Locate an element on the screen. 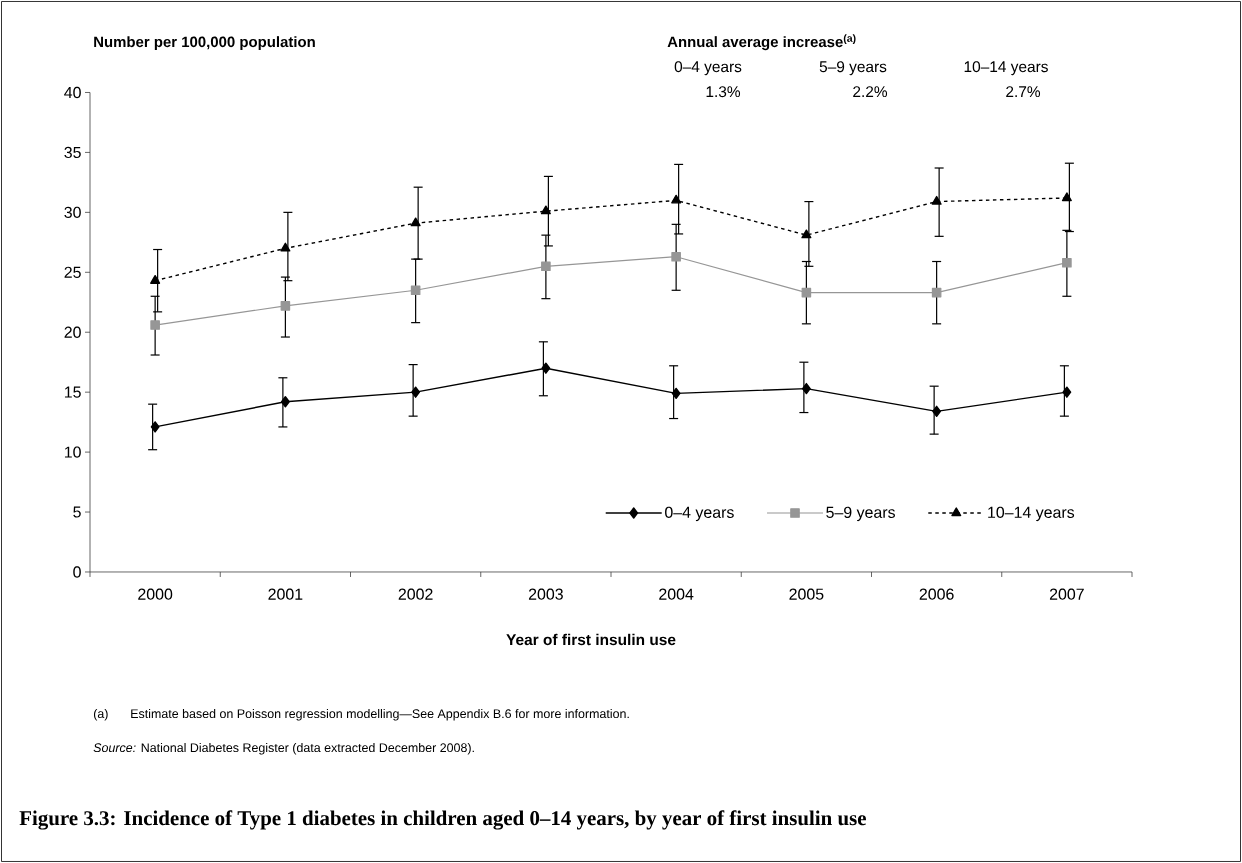 The image size is (1242, 863). x-tick-label: 2005 is located at coordinates (806, 594).